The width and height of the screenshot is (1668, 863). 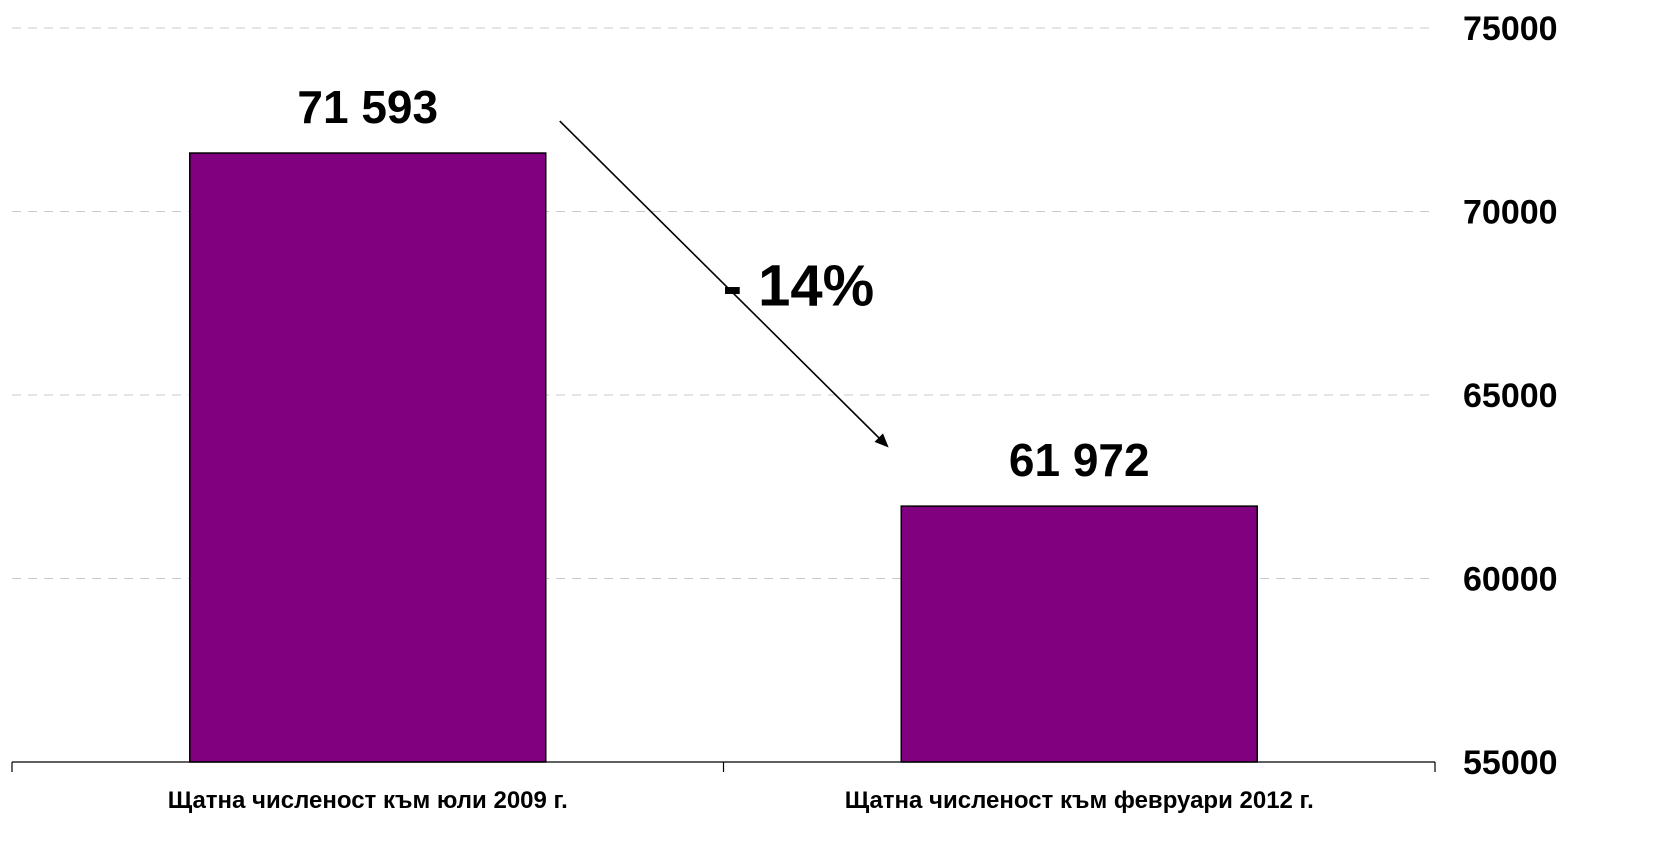 What do you see at coordinates (1079, 634) in the screenshot?
I see `bar` at bounding box center [1079, 634].